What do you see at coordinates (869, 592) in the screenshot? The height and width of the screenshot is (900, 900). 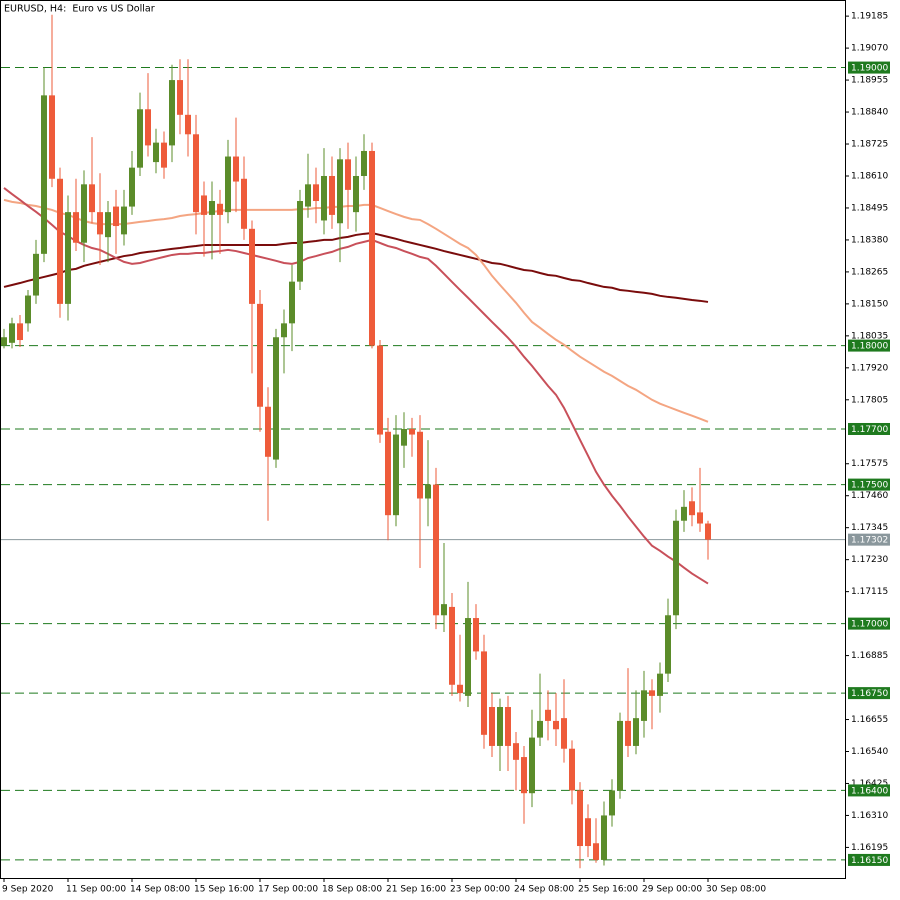 I see `y-tick-label: 1.17115` at bounding box center [869, 592].